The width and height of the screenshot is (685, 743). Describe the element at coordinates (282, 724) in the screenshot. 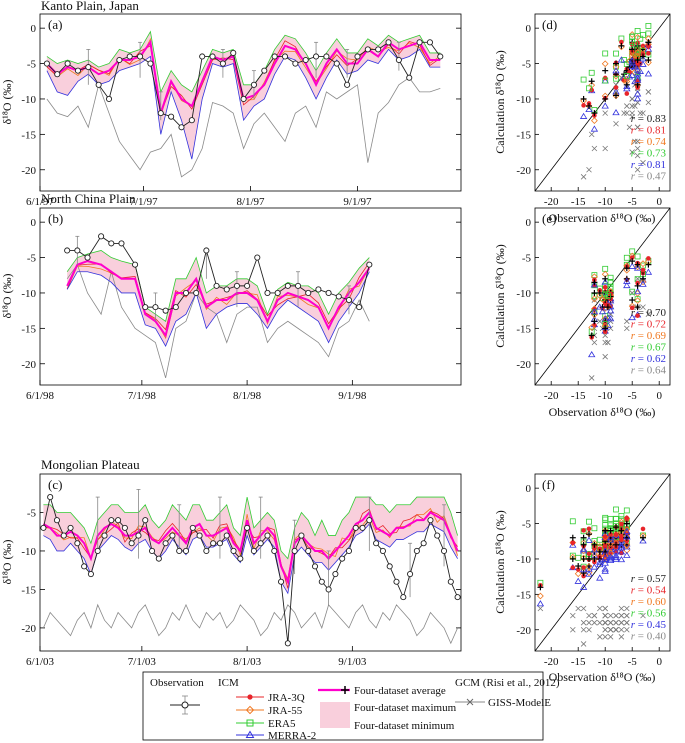

I see `legend-era5-label: ERA5` at that location.